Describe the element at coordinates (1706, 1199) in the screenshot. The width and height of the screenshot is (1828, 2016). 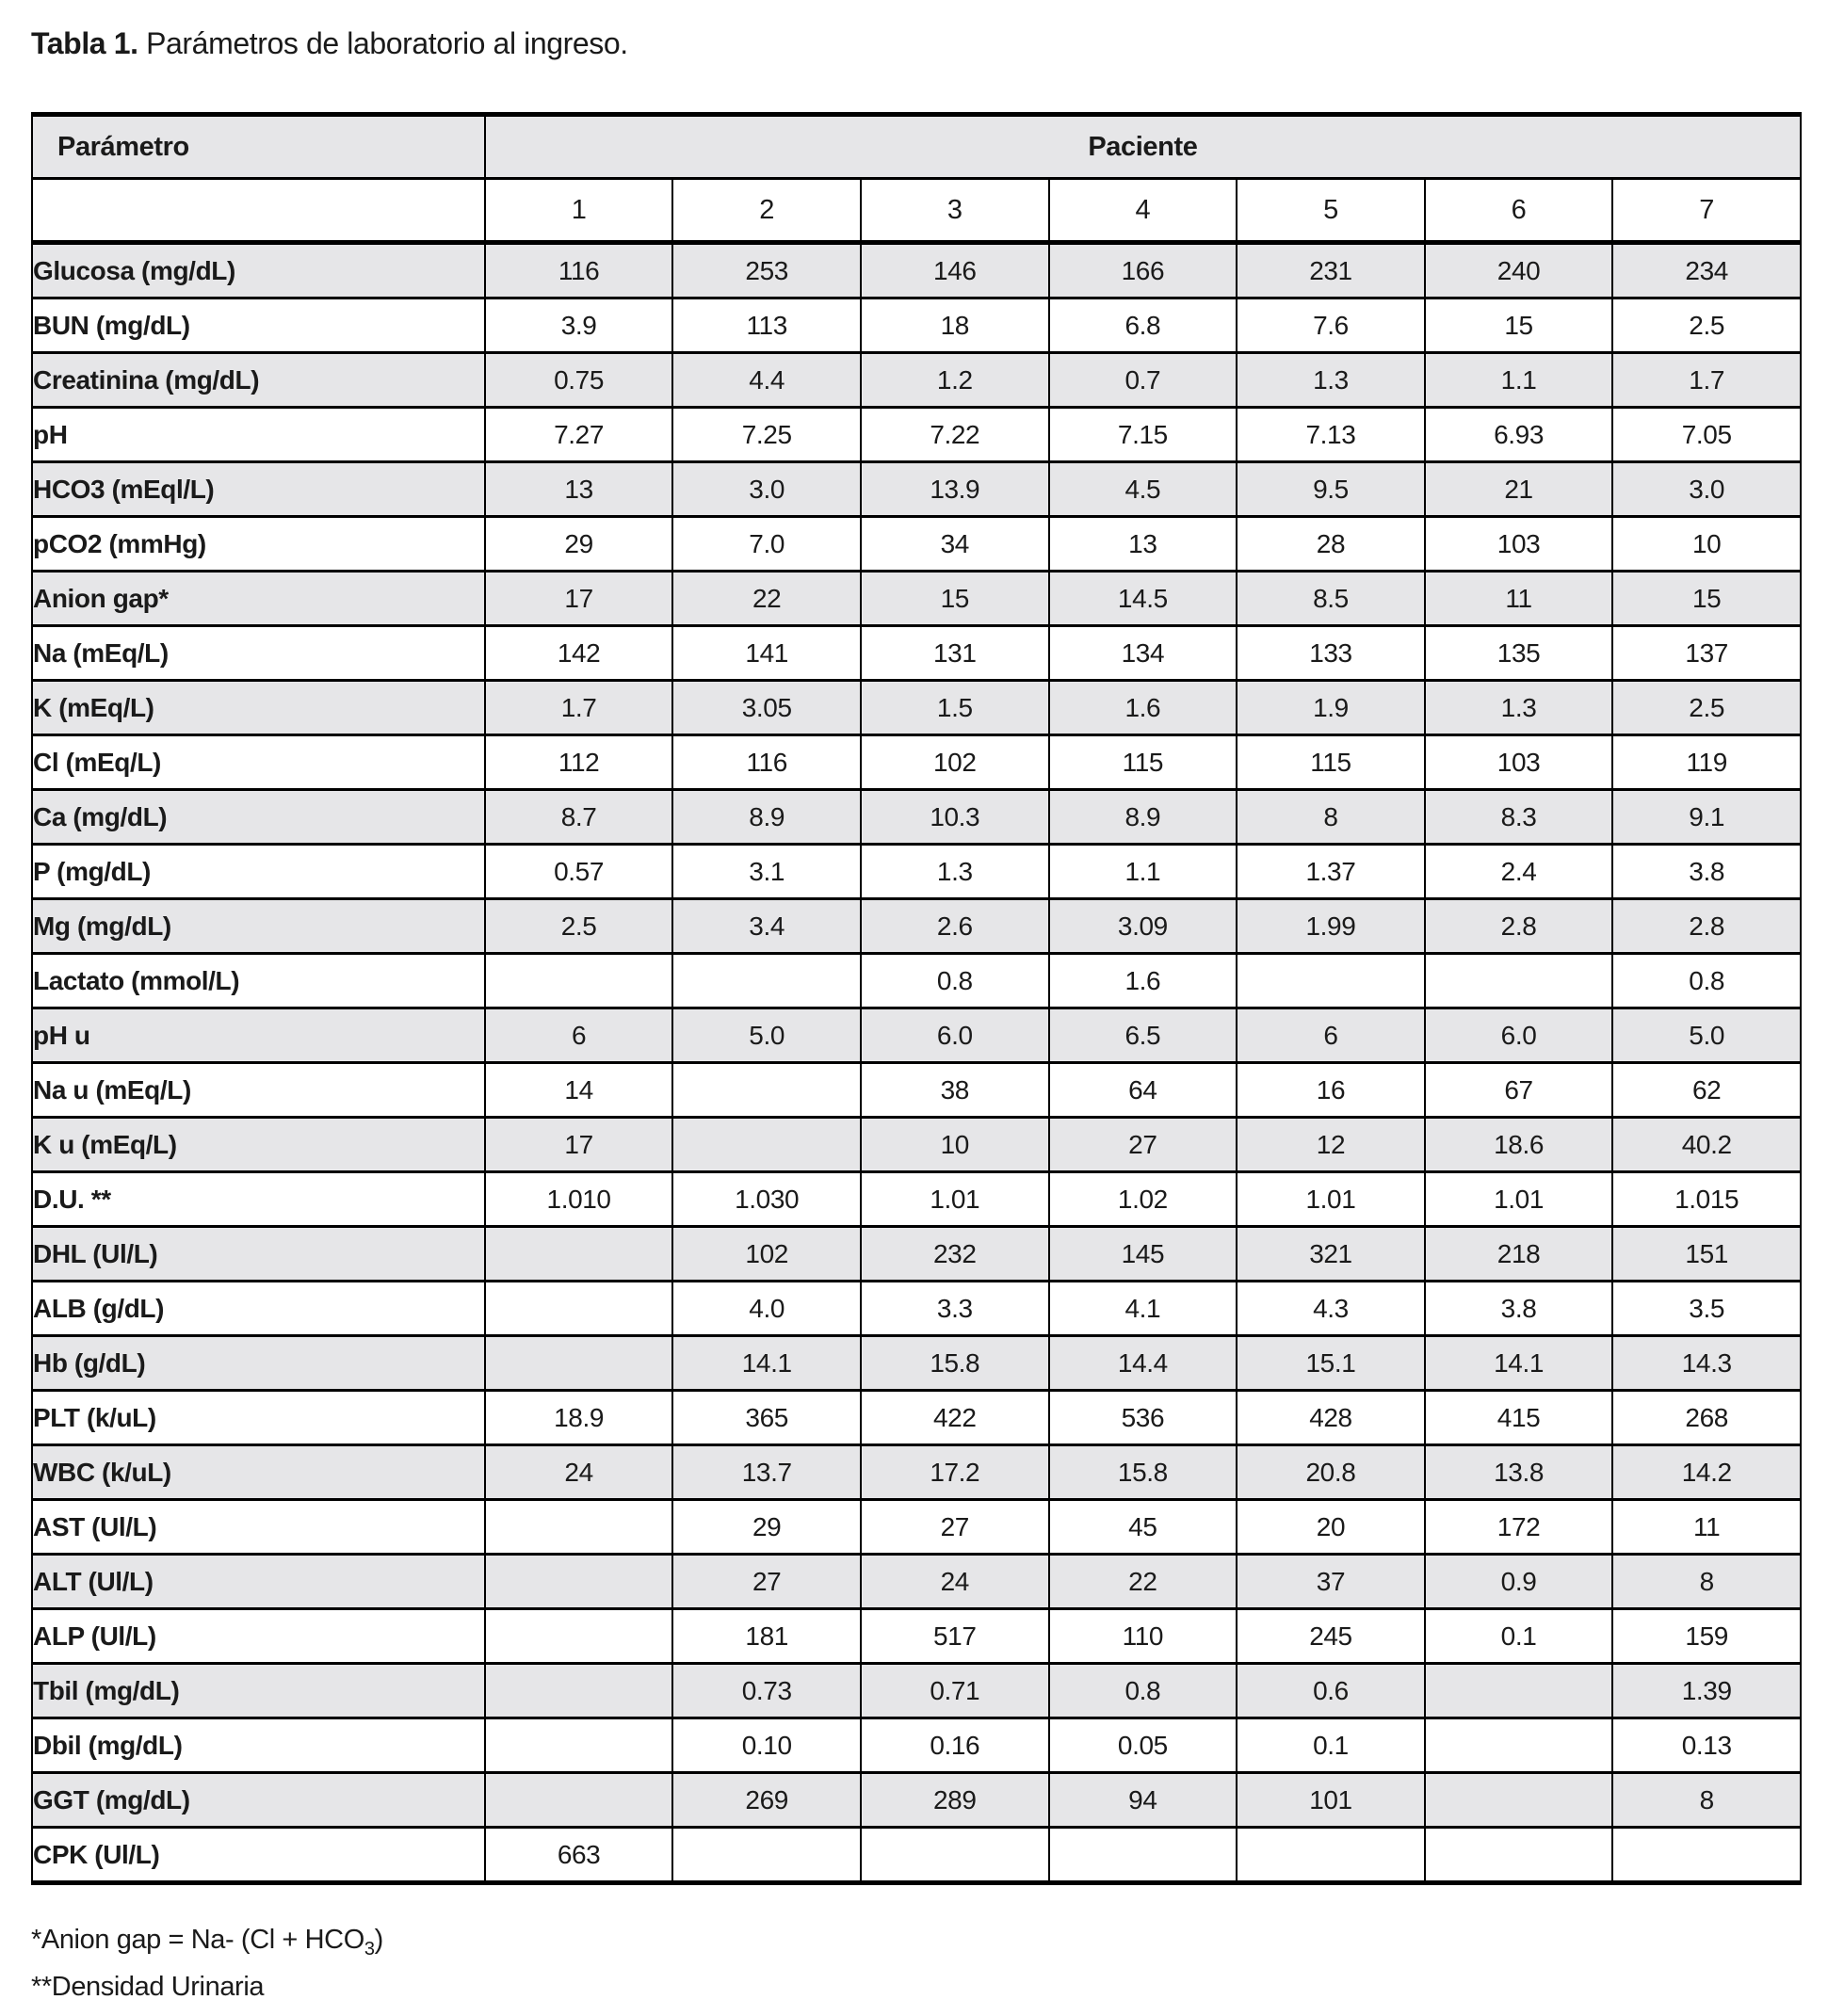
I see `cell-value: 1.015` at that location.